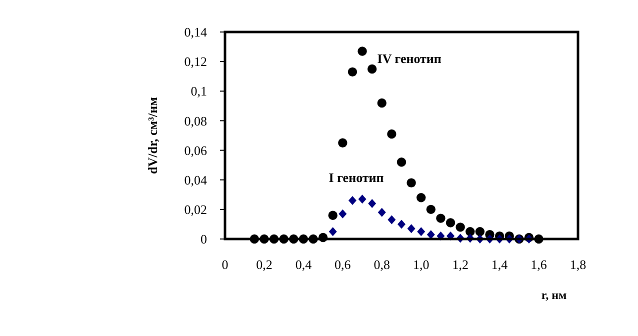 This screenshot has width=638, height=336. Describe the element at coordinates (225, 264) in the screenshot. I see `x-tick-label: 0` at that location.